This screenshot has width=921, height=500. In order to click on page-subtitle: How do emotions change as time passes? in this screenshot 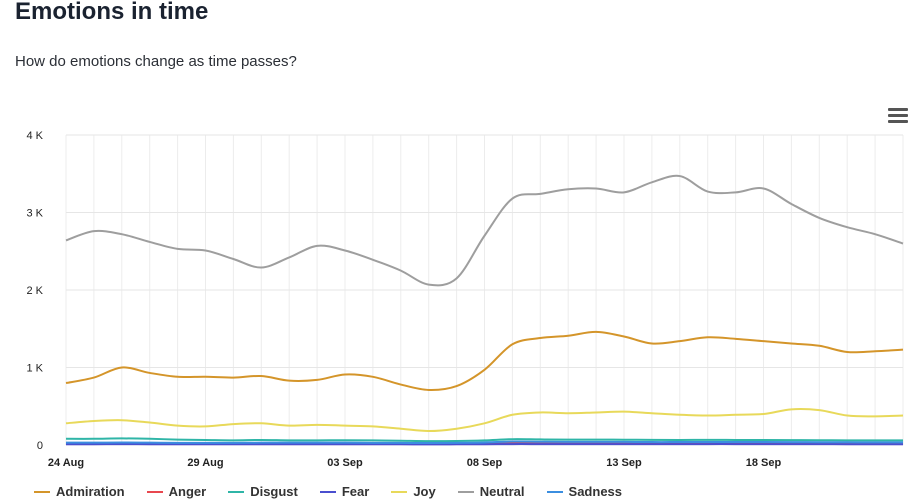, I will do `click(156, 61)`.